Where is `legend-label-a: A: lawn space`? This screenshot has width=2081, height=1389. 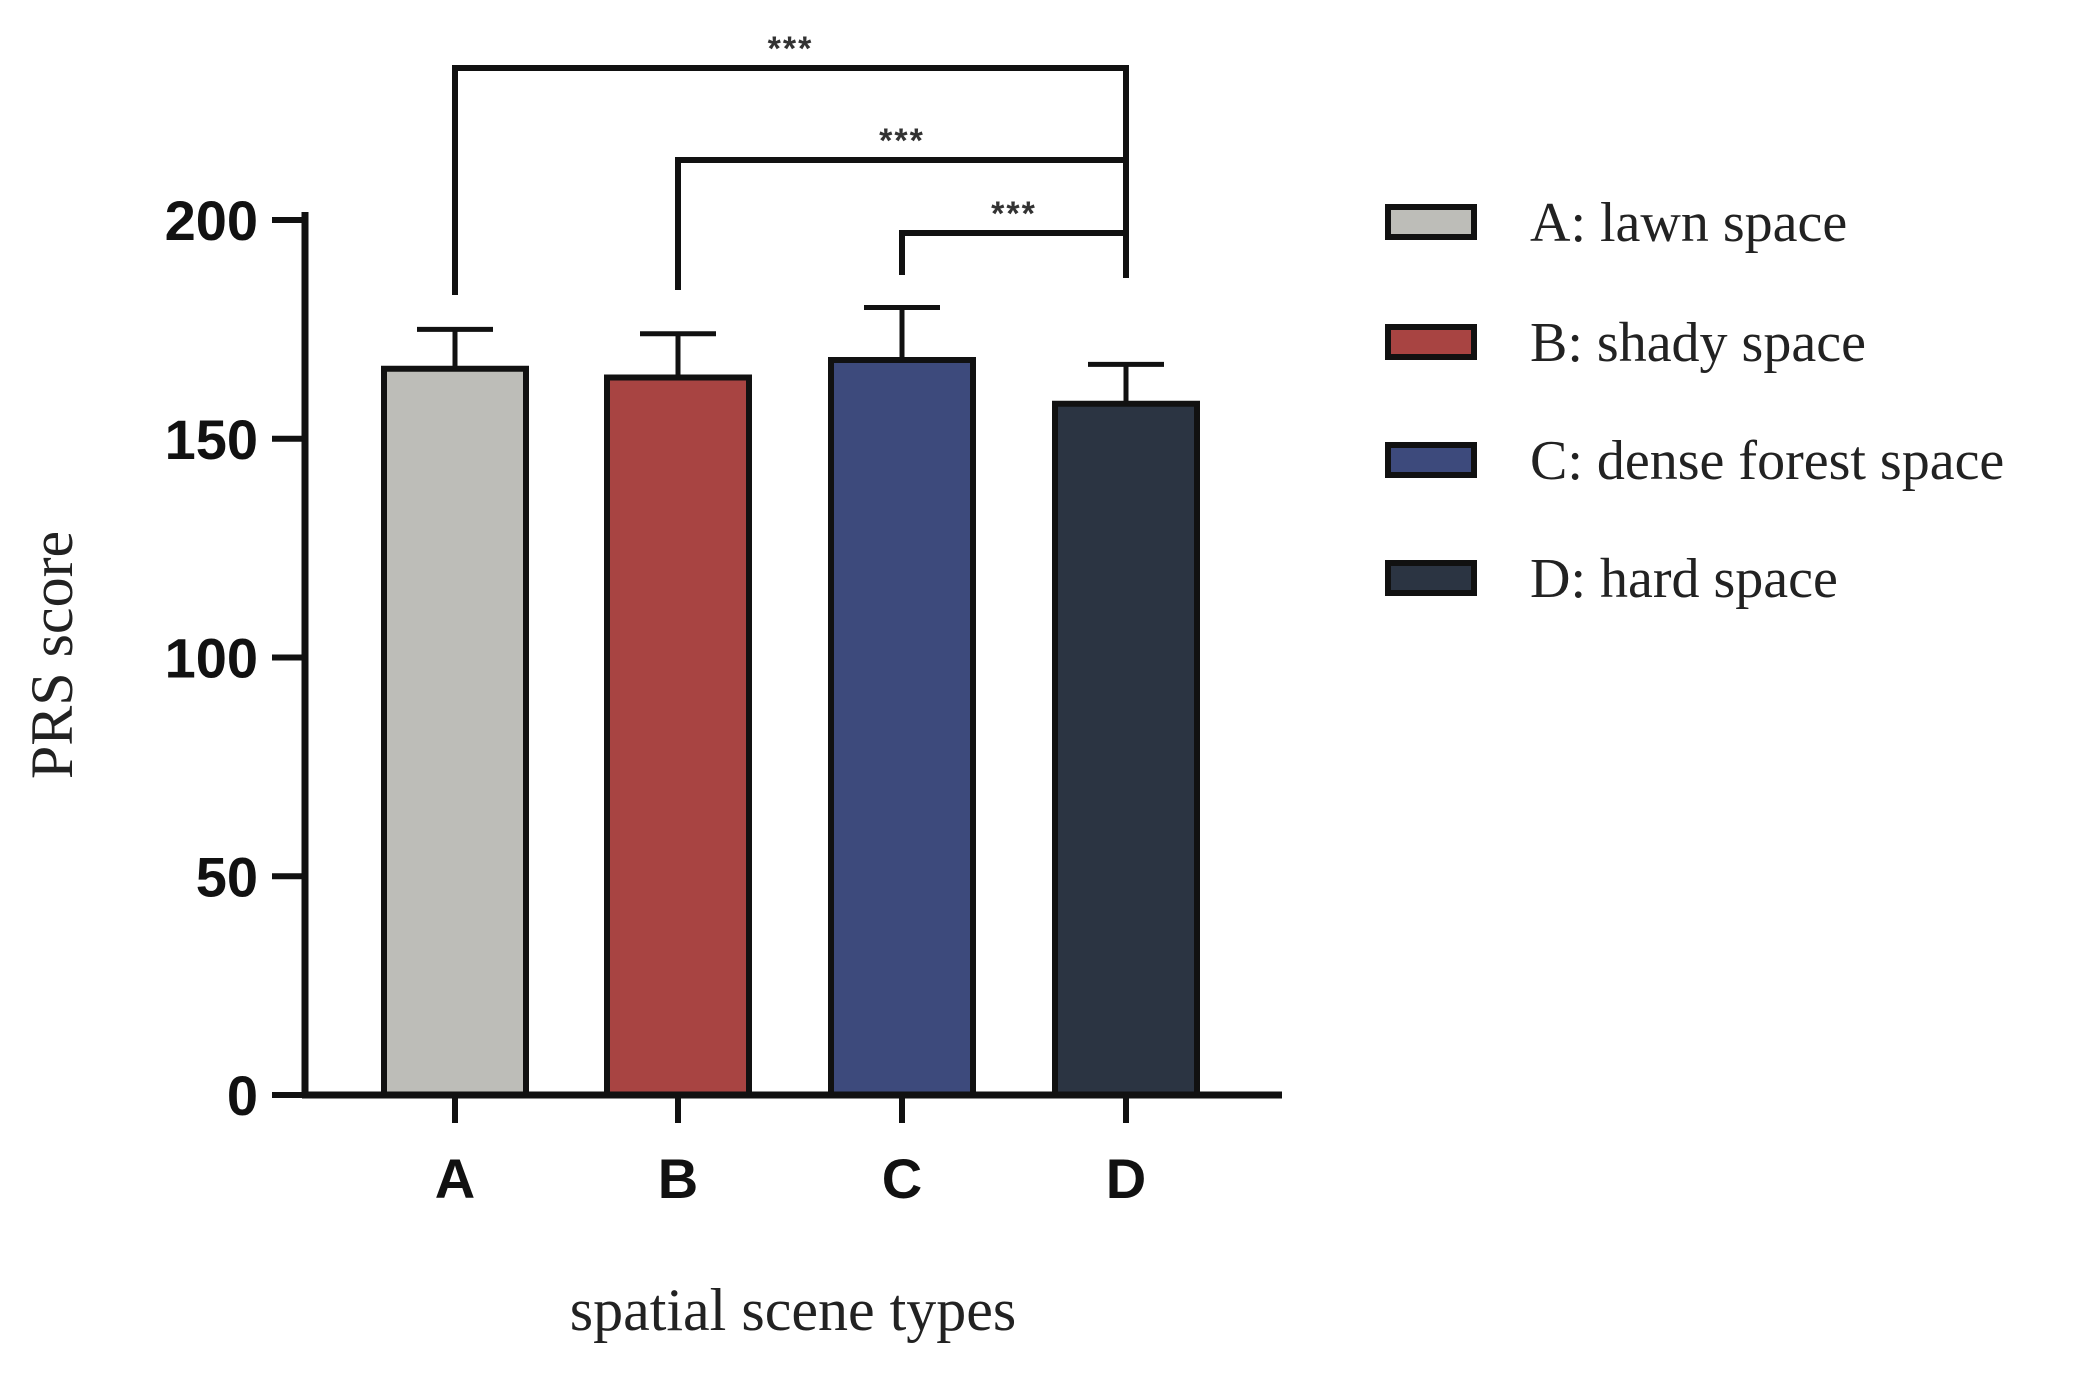 legend-label-a: A: lawn space is located at coordinates (1688, 223).